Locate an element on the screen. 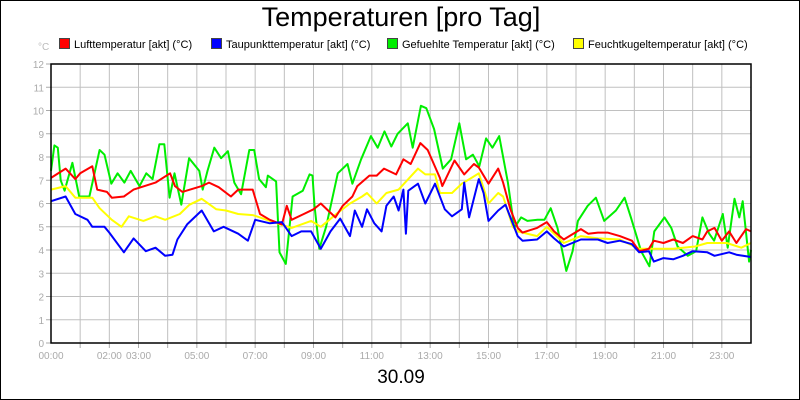  y-tick-label: 2 is located at coordinates (41, 298).